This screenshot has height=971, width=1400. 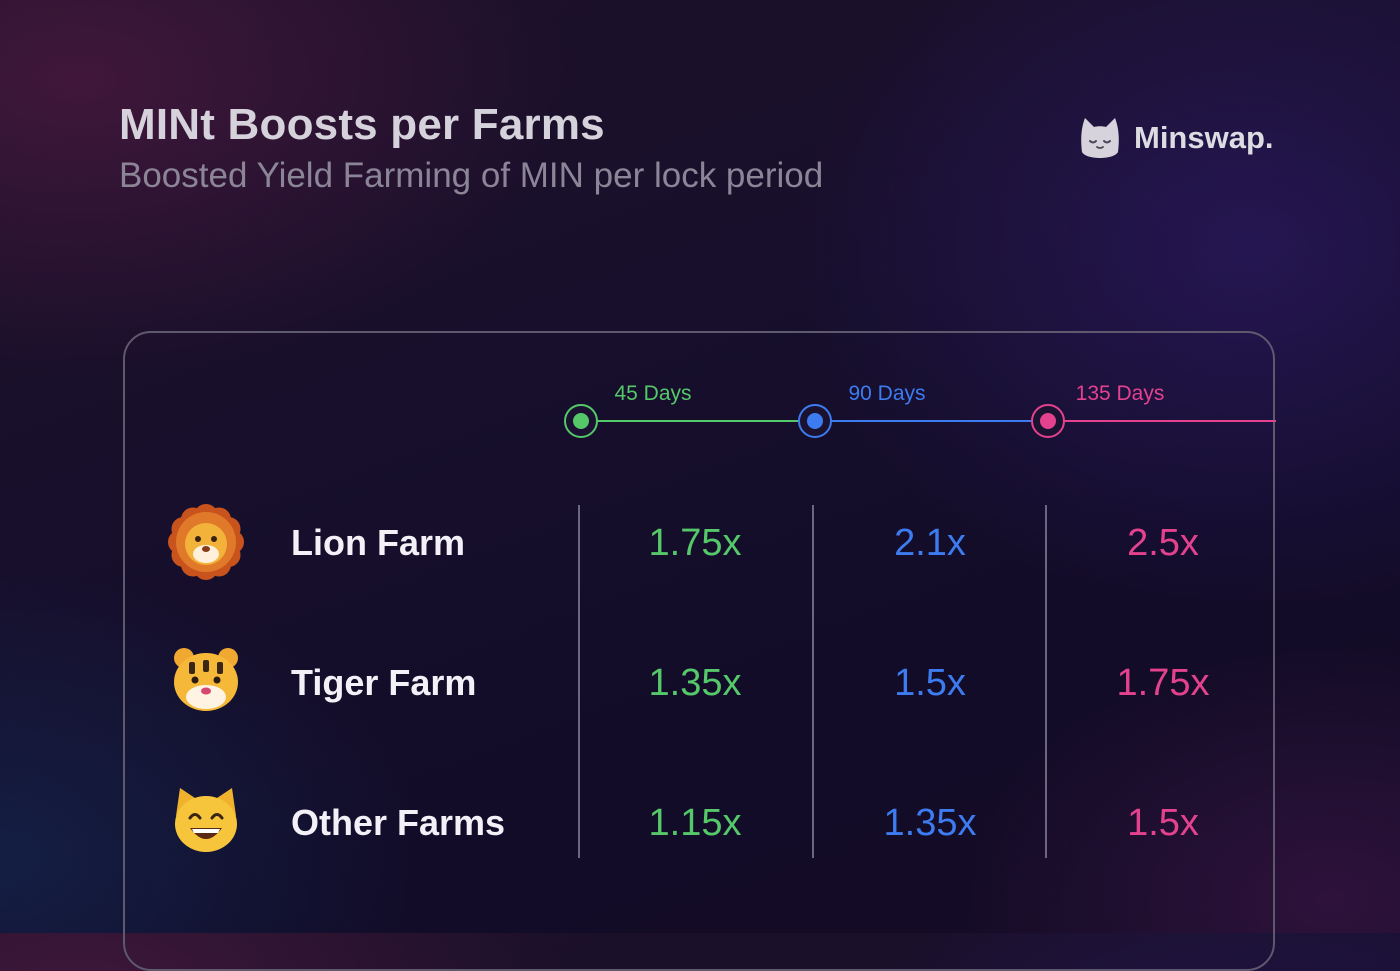 I want to click on boost-value-r2-c3: 1.75x, so click(x=1163, y=683).